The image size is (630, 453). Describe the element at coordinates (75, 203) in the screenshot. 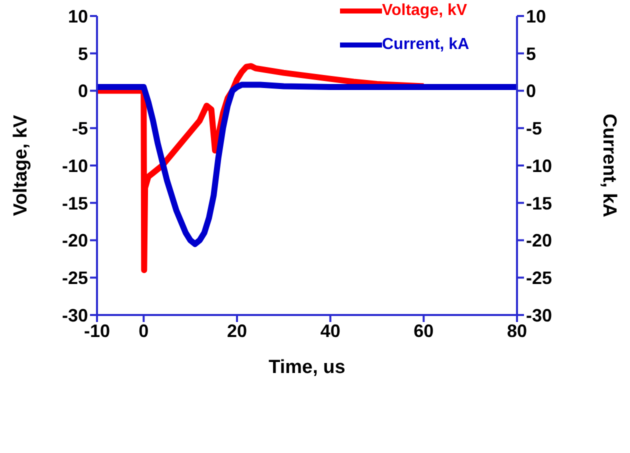

I see `y-tick-label: -15` at that location.